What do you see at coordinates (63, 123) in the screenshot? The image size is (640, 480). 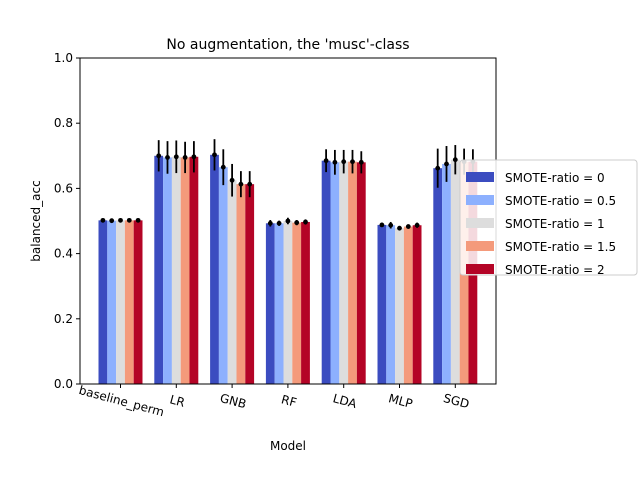 I see `y-tick-label: 0.8` at bounding box center [63, 123].